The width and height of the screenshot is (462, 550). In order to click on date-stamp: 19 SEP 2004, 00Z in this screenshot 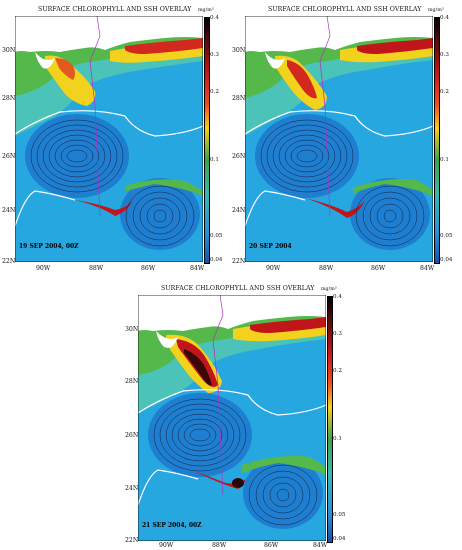, I will do `click(49, 246)`.